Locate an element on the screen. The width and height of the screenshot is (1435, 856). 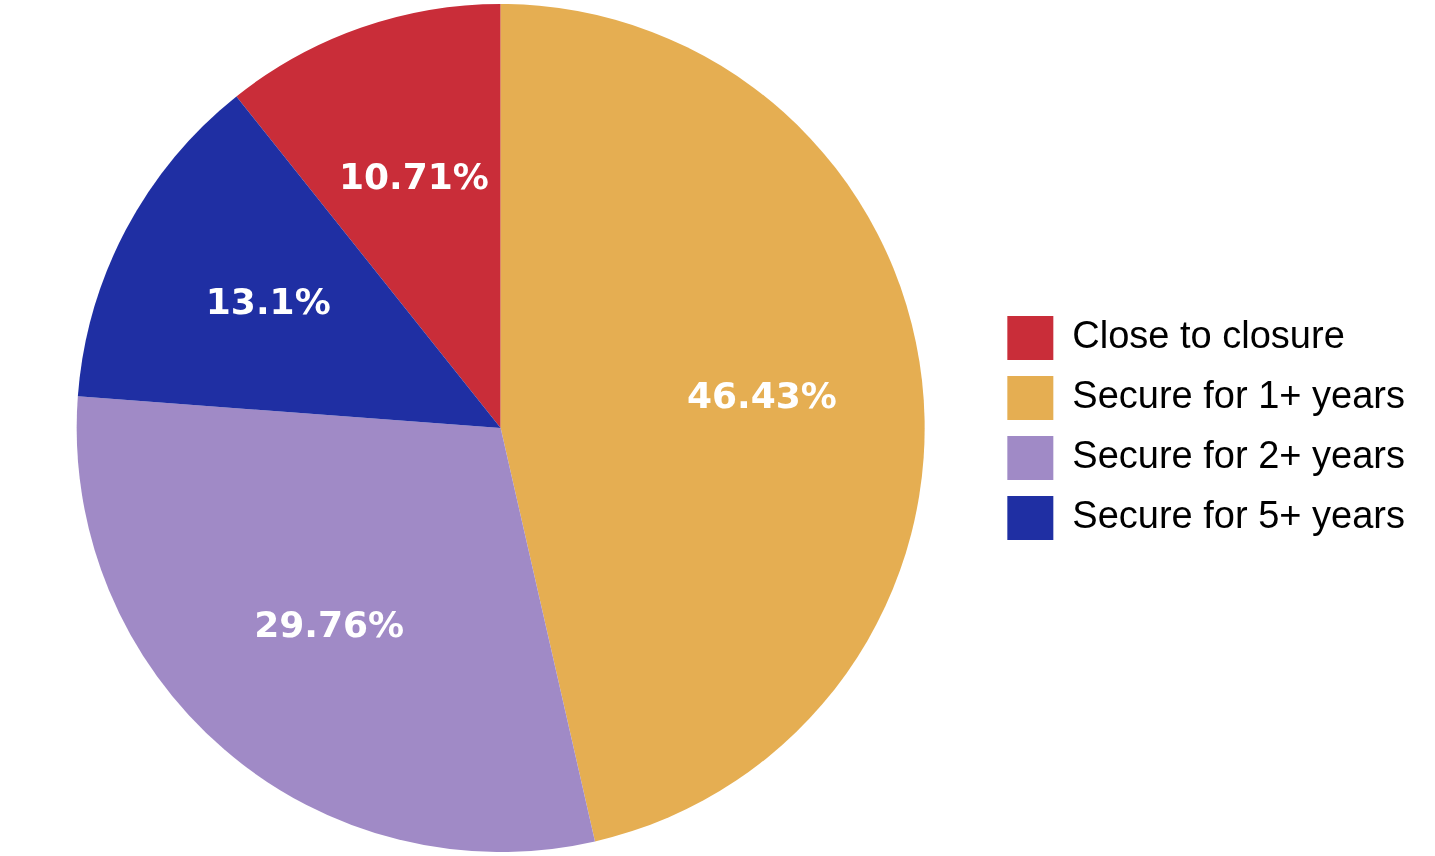
data-label: 13.1% is located at coordinates (268, 302).